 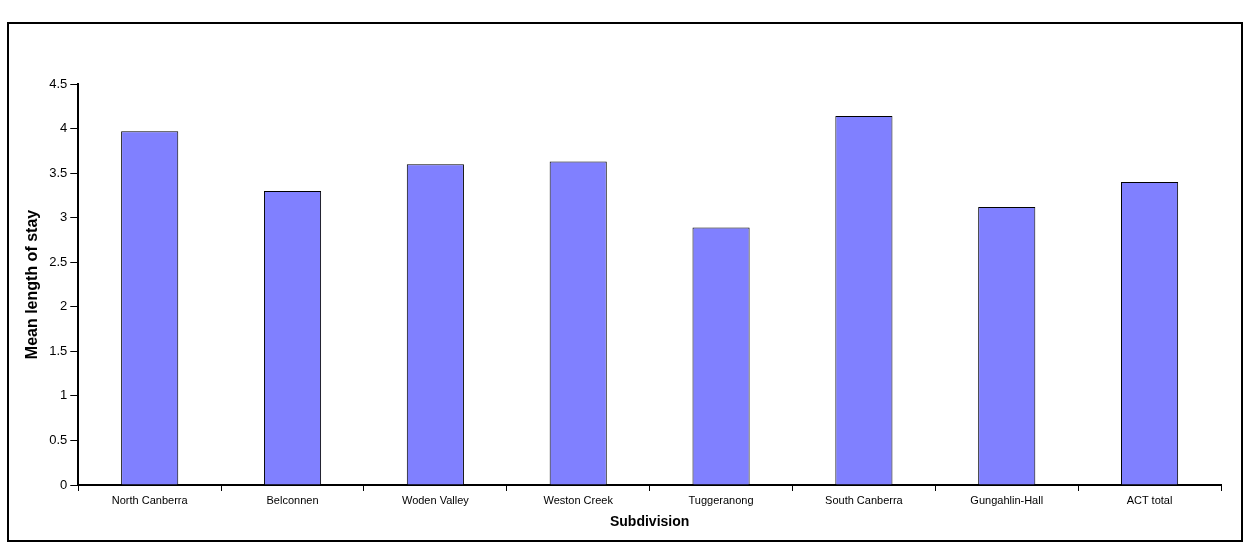 I want to click on x-tick-label: North Canberra, so click(x=150, y=499).